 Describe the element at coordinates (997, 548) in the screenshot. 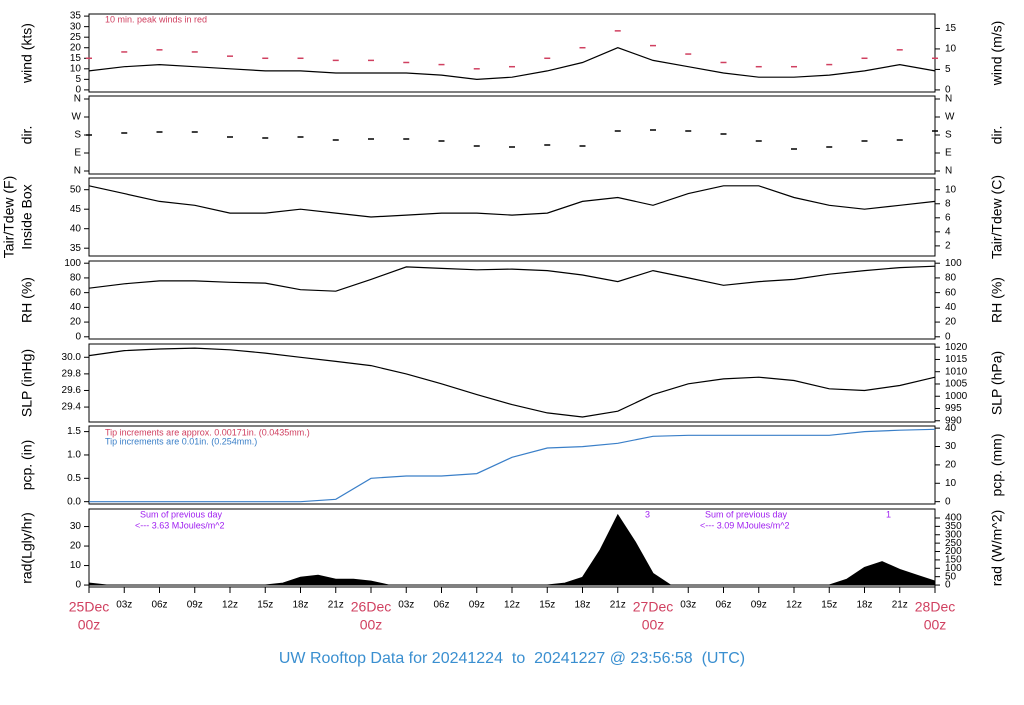

I see `y2-axis-label: rad (W/m^2)` at that location.